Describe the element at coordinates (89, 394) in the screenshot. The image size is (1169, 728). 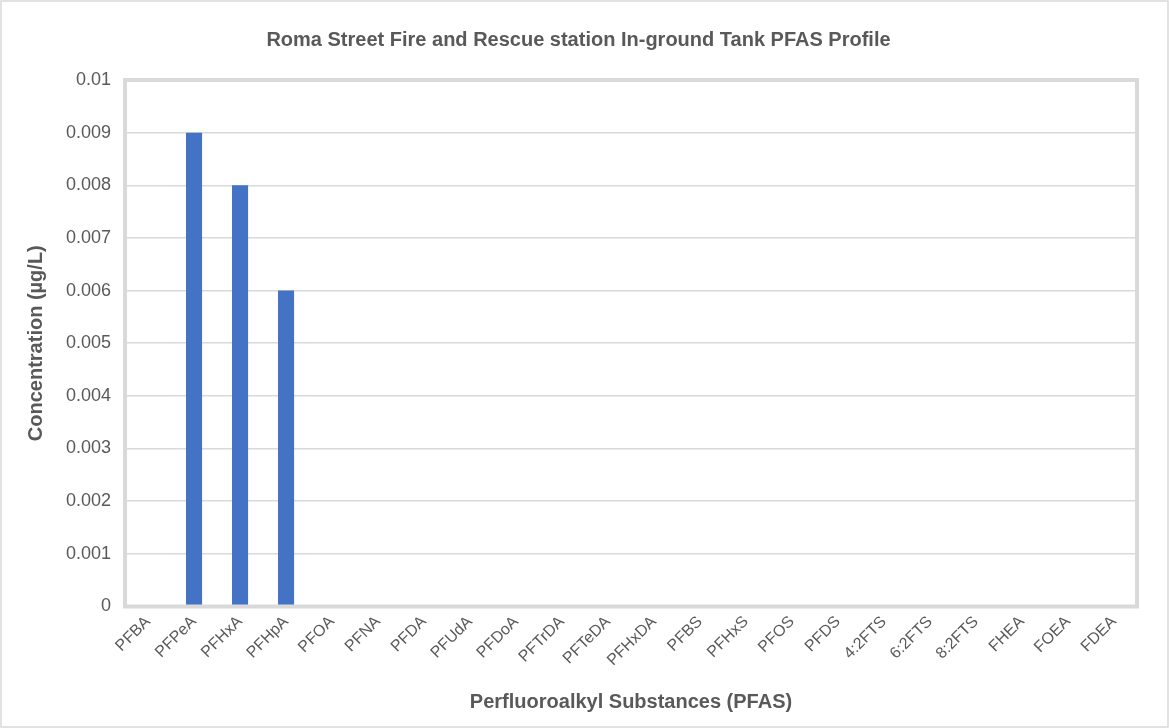
I see `y-tick-label: 0.004` at that location.